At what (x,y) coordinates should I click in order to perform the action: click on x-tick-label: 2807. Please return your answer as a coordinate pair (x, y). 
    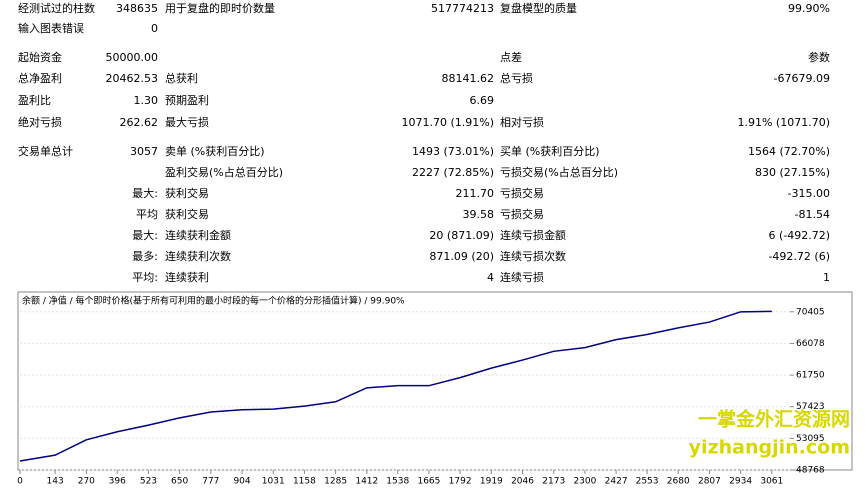
    Looking at the image, I should click on (709, 482).